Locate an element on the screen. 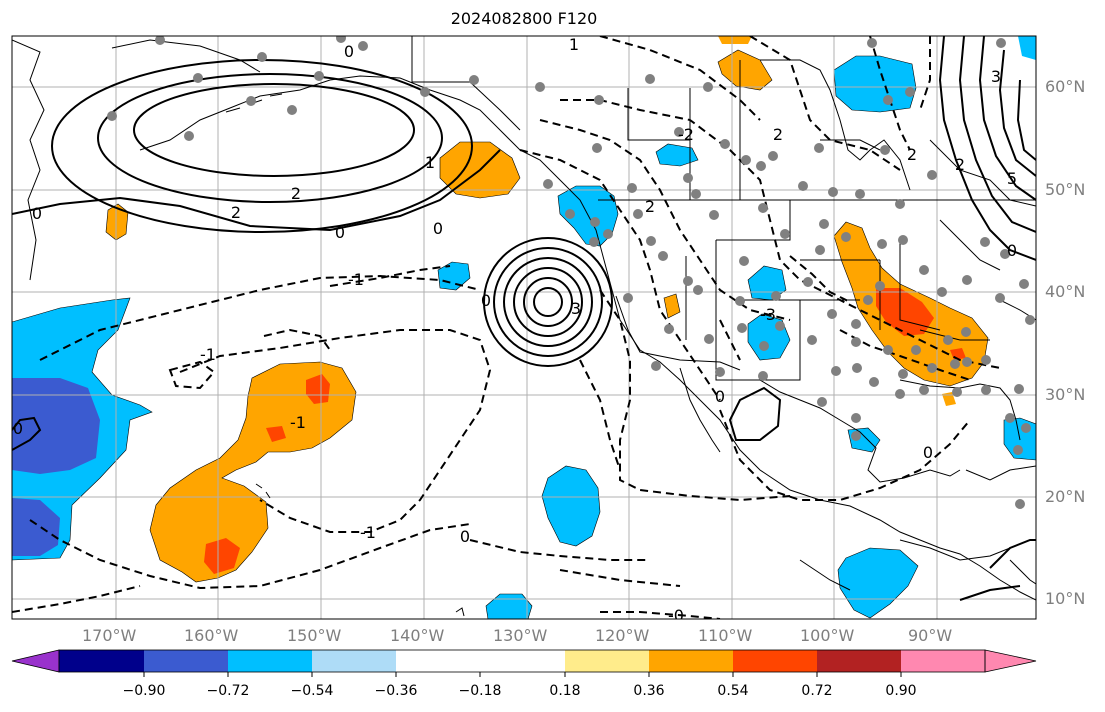  lat-label-50n: 50°N is located at coordinates (1065, 189).